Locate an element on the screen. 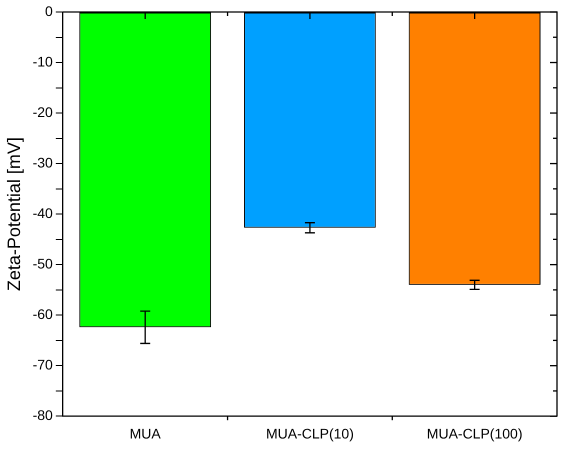 The width and height of the screenshot is (566, 450). y-tick-label: -80 is located at coordinates (43, 415).